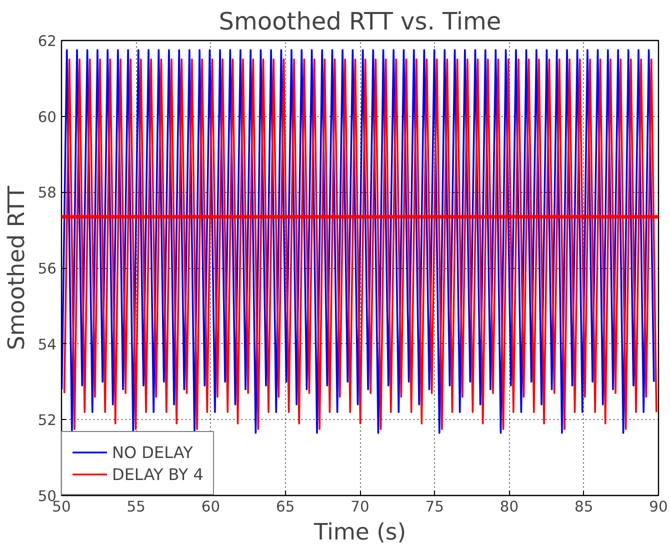 This screenshot has height=548, width=670. What do you see at coordinates (584, 507) in the screenshot?
I see `x-tick-label: 85` at bounding box center [584, 507].